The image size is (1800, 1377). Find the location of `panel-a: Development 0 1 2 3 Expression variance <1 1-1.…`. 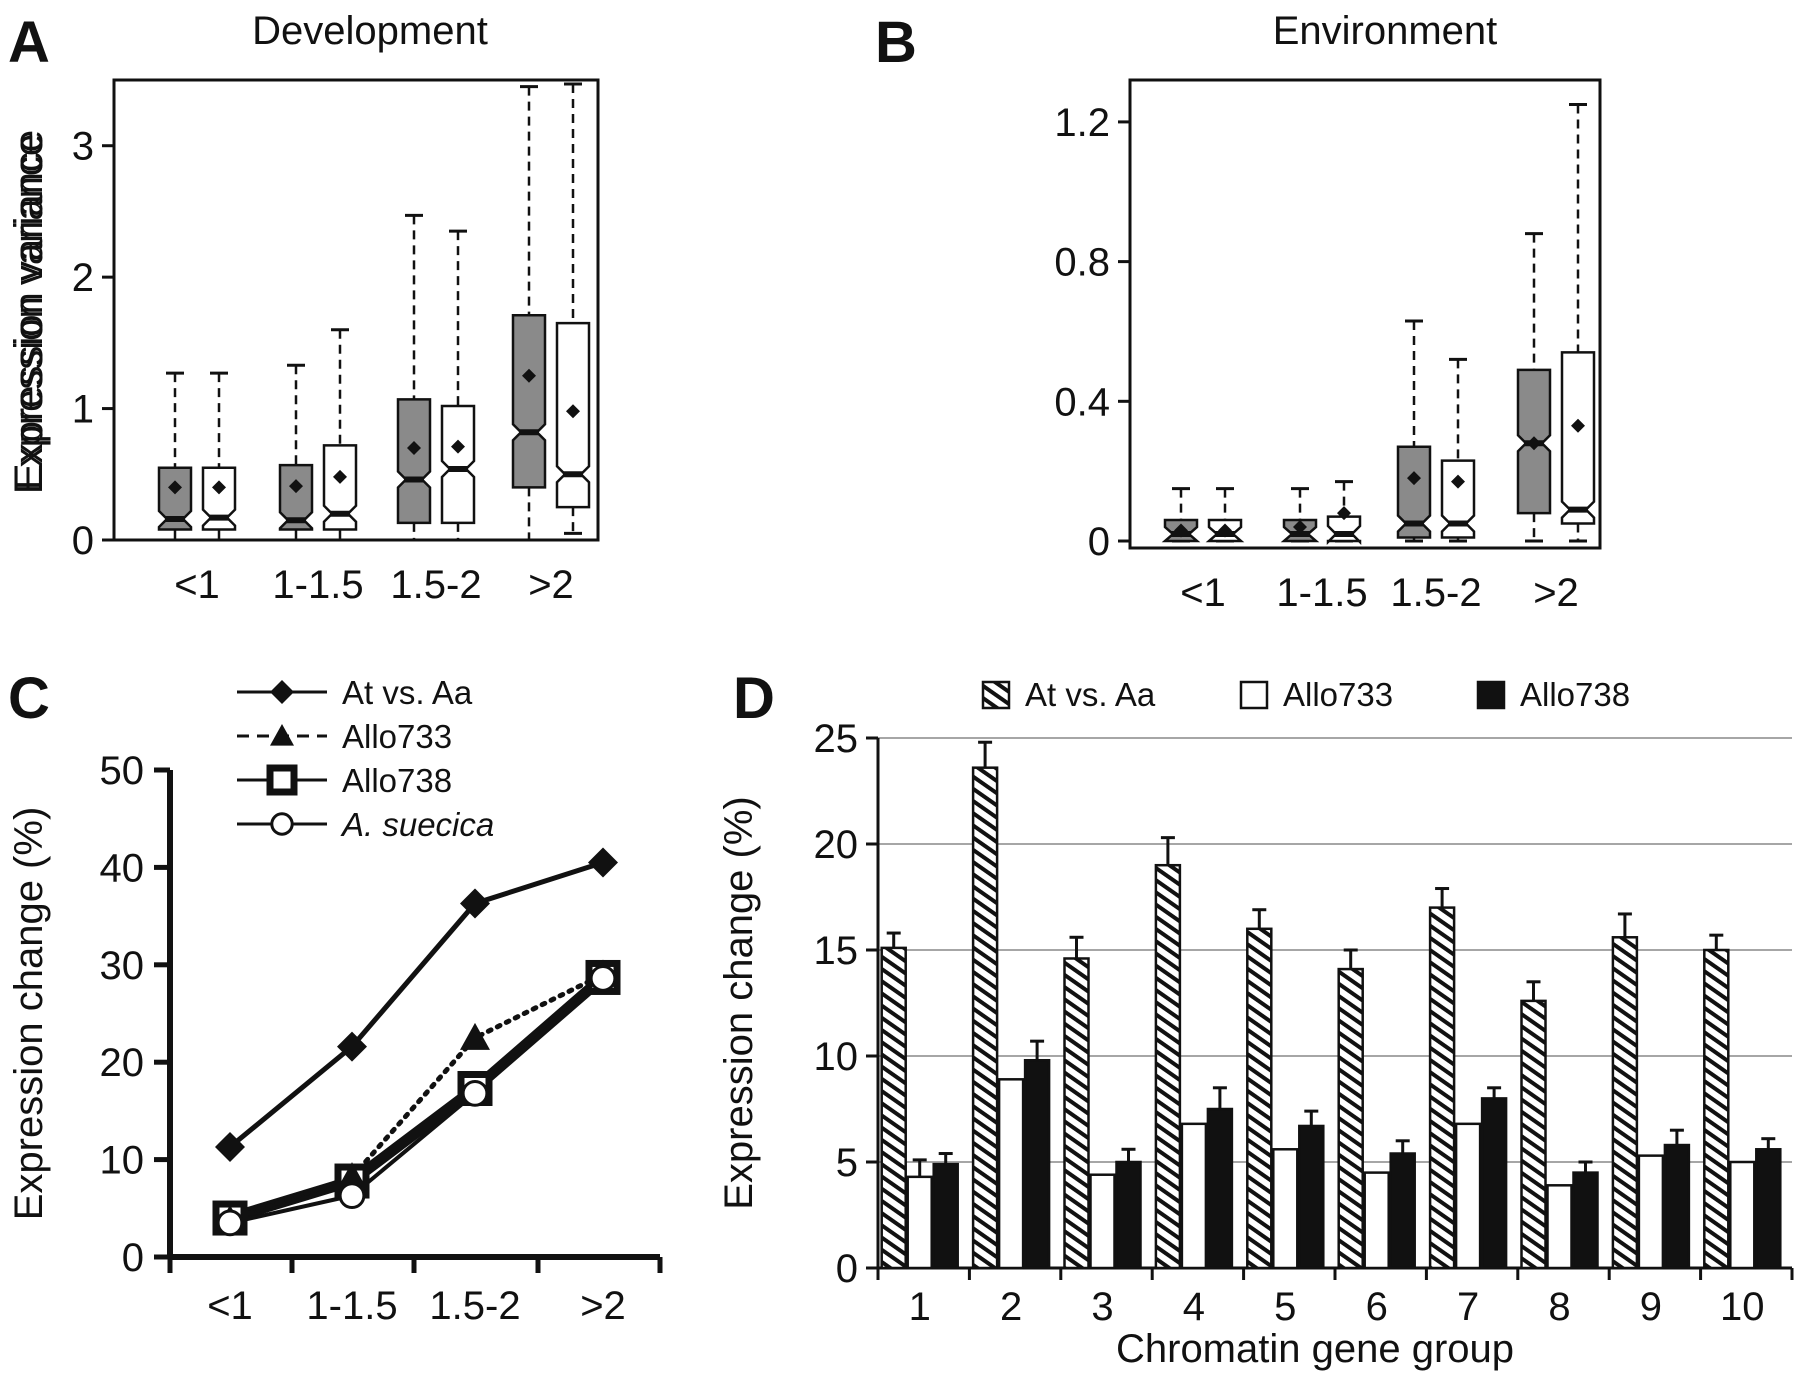

panel-a: Development 0 1 2 3 Expression variance <1 1-1.… is located at coordinates (303, 308).